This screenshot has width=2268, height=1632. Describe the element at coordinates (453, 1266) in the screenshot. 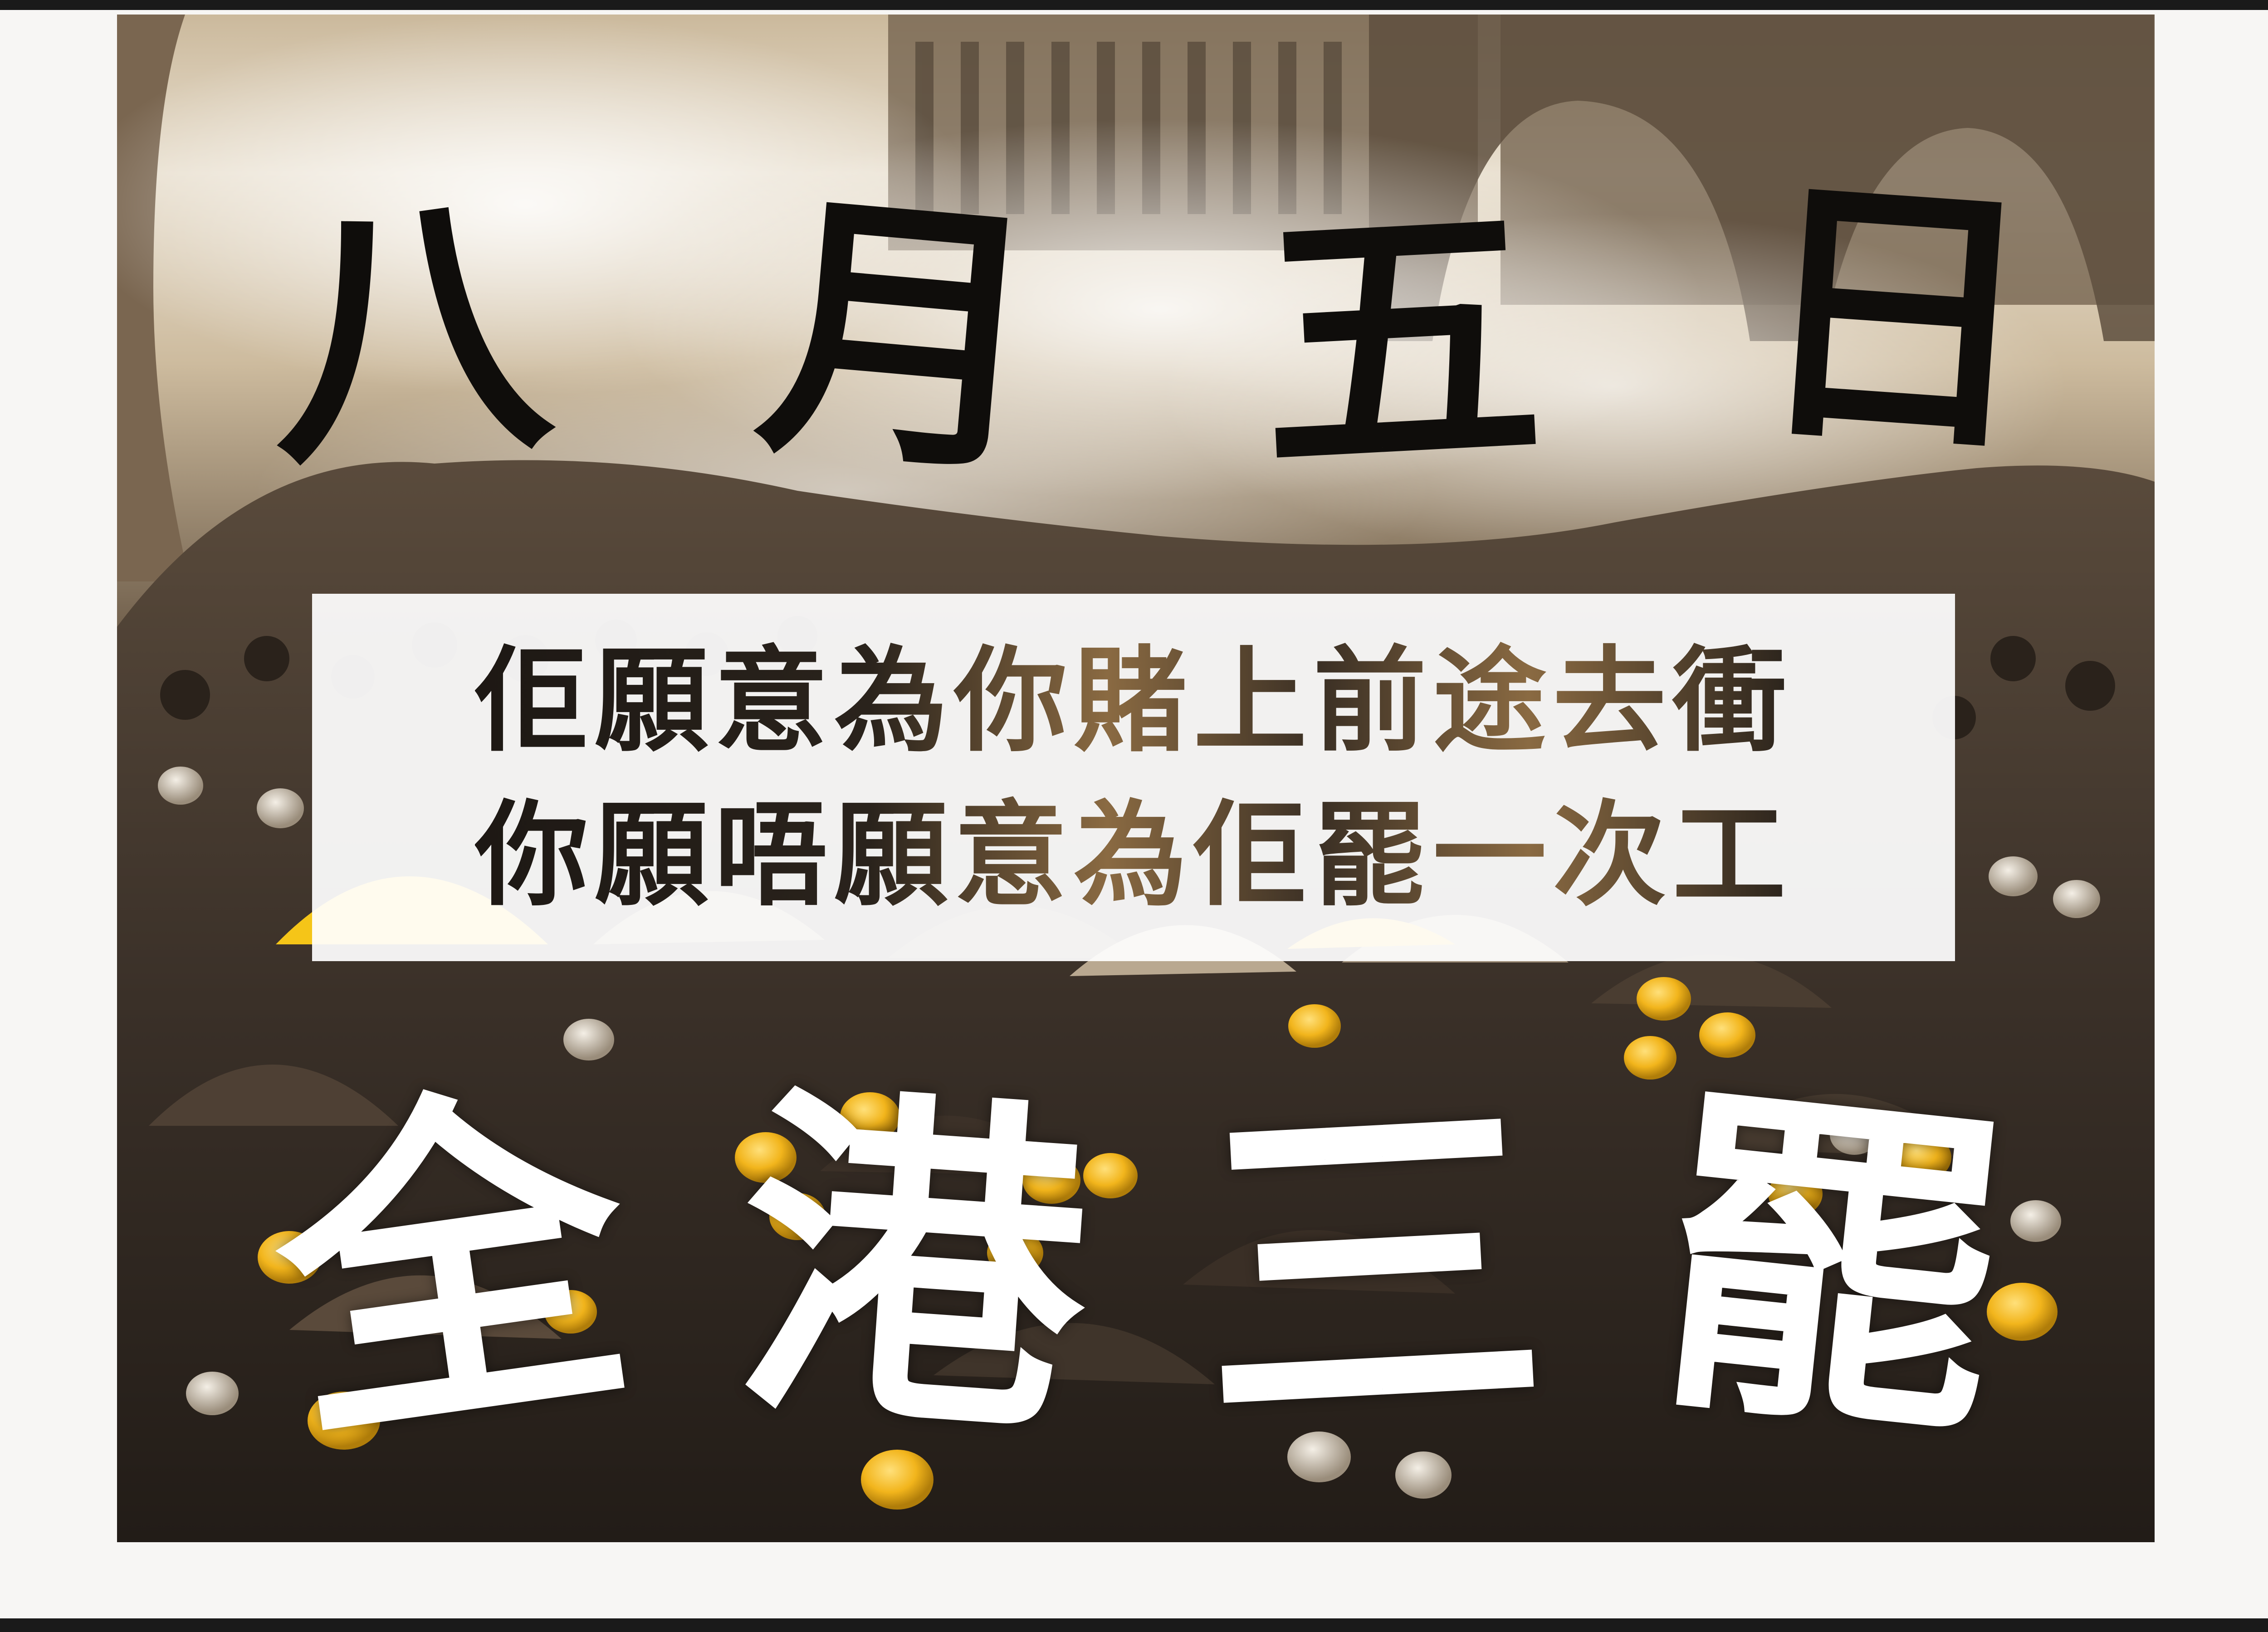

I see `strike-char: 全` at that location.